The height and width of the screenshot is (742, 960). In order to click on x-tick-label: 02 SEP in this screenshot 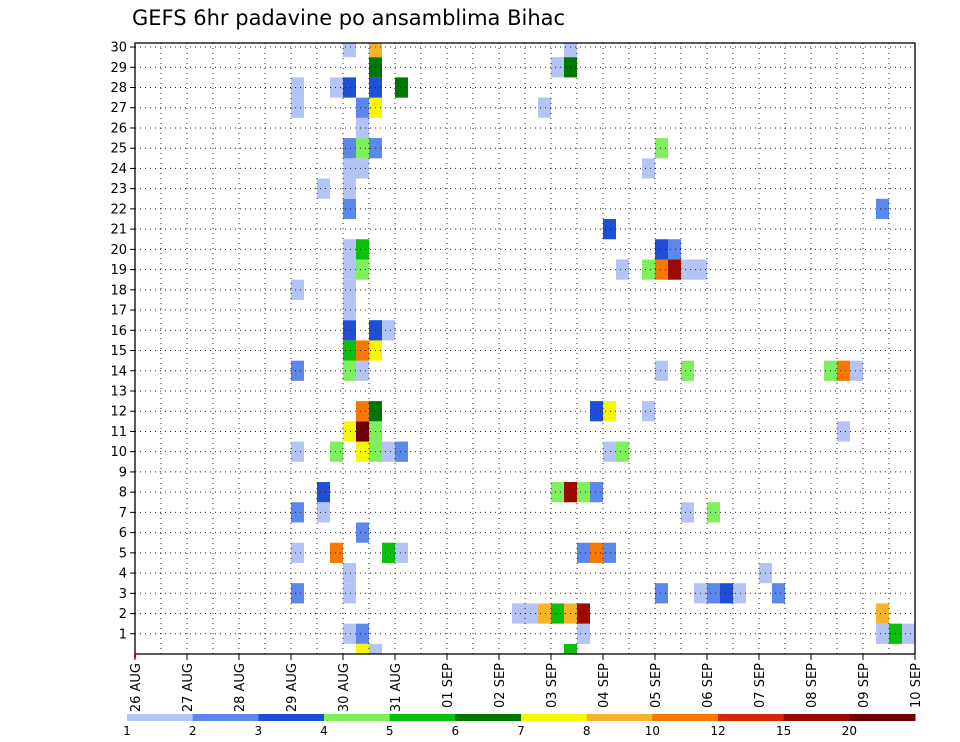, I will do `click(500, 685)`.